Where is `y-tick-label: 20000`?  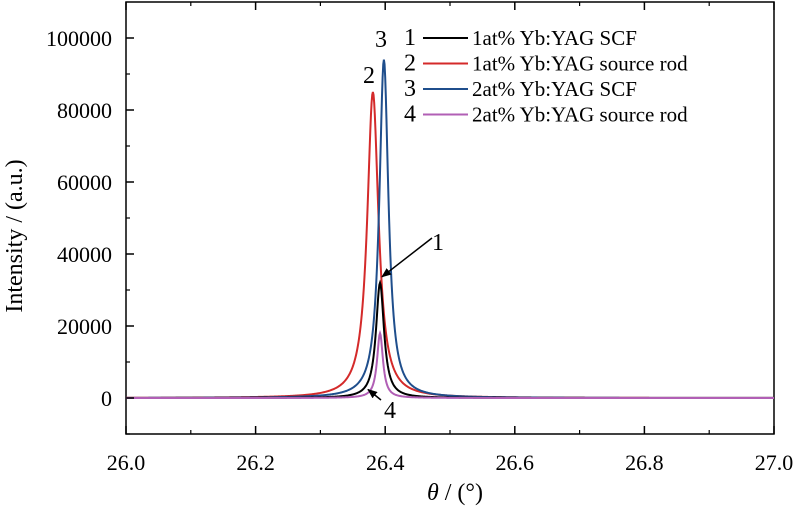 y-tick-label: 20000 is located at coordinates (84, 326).